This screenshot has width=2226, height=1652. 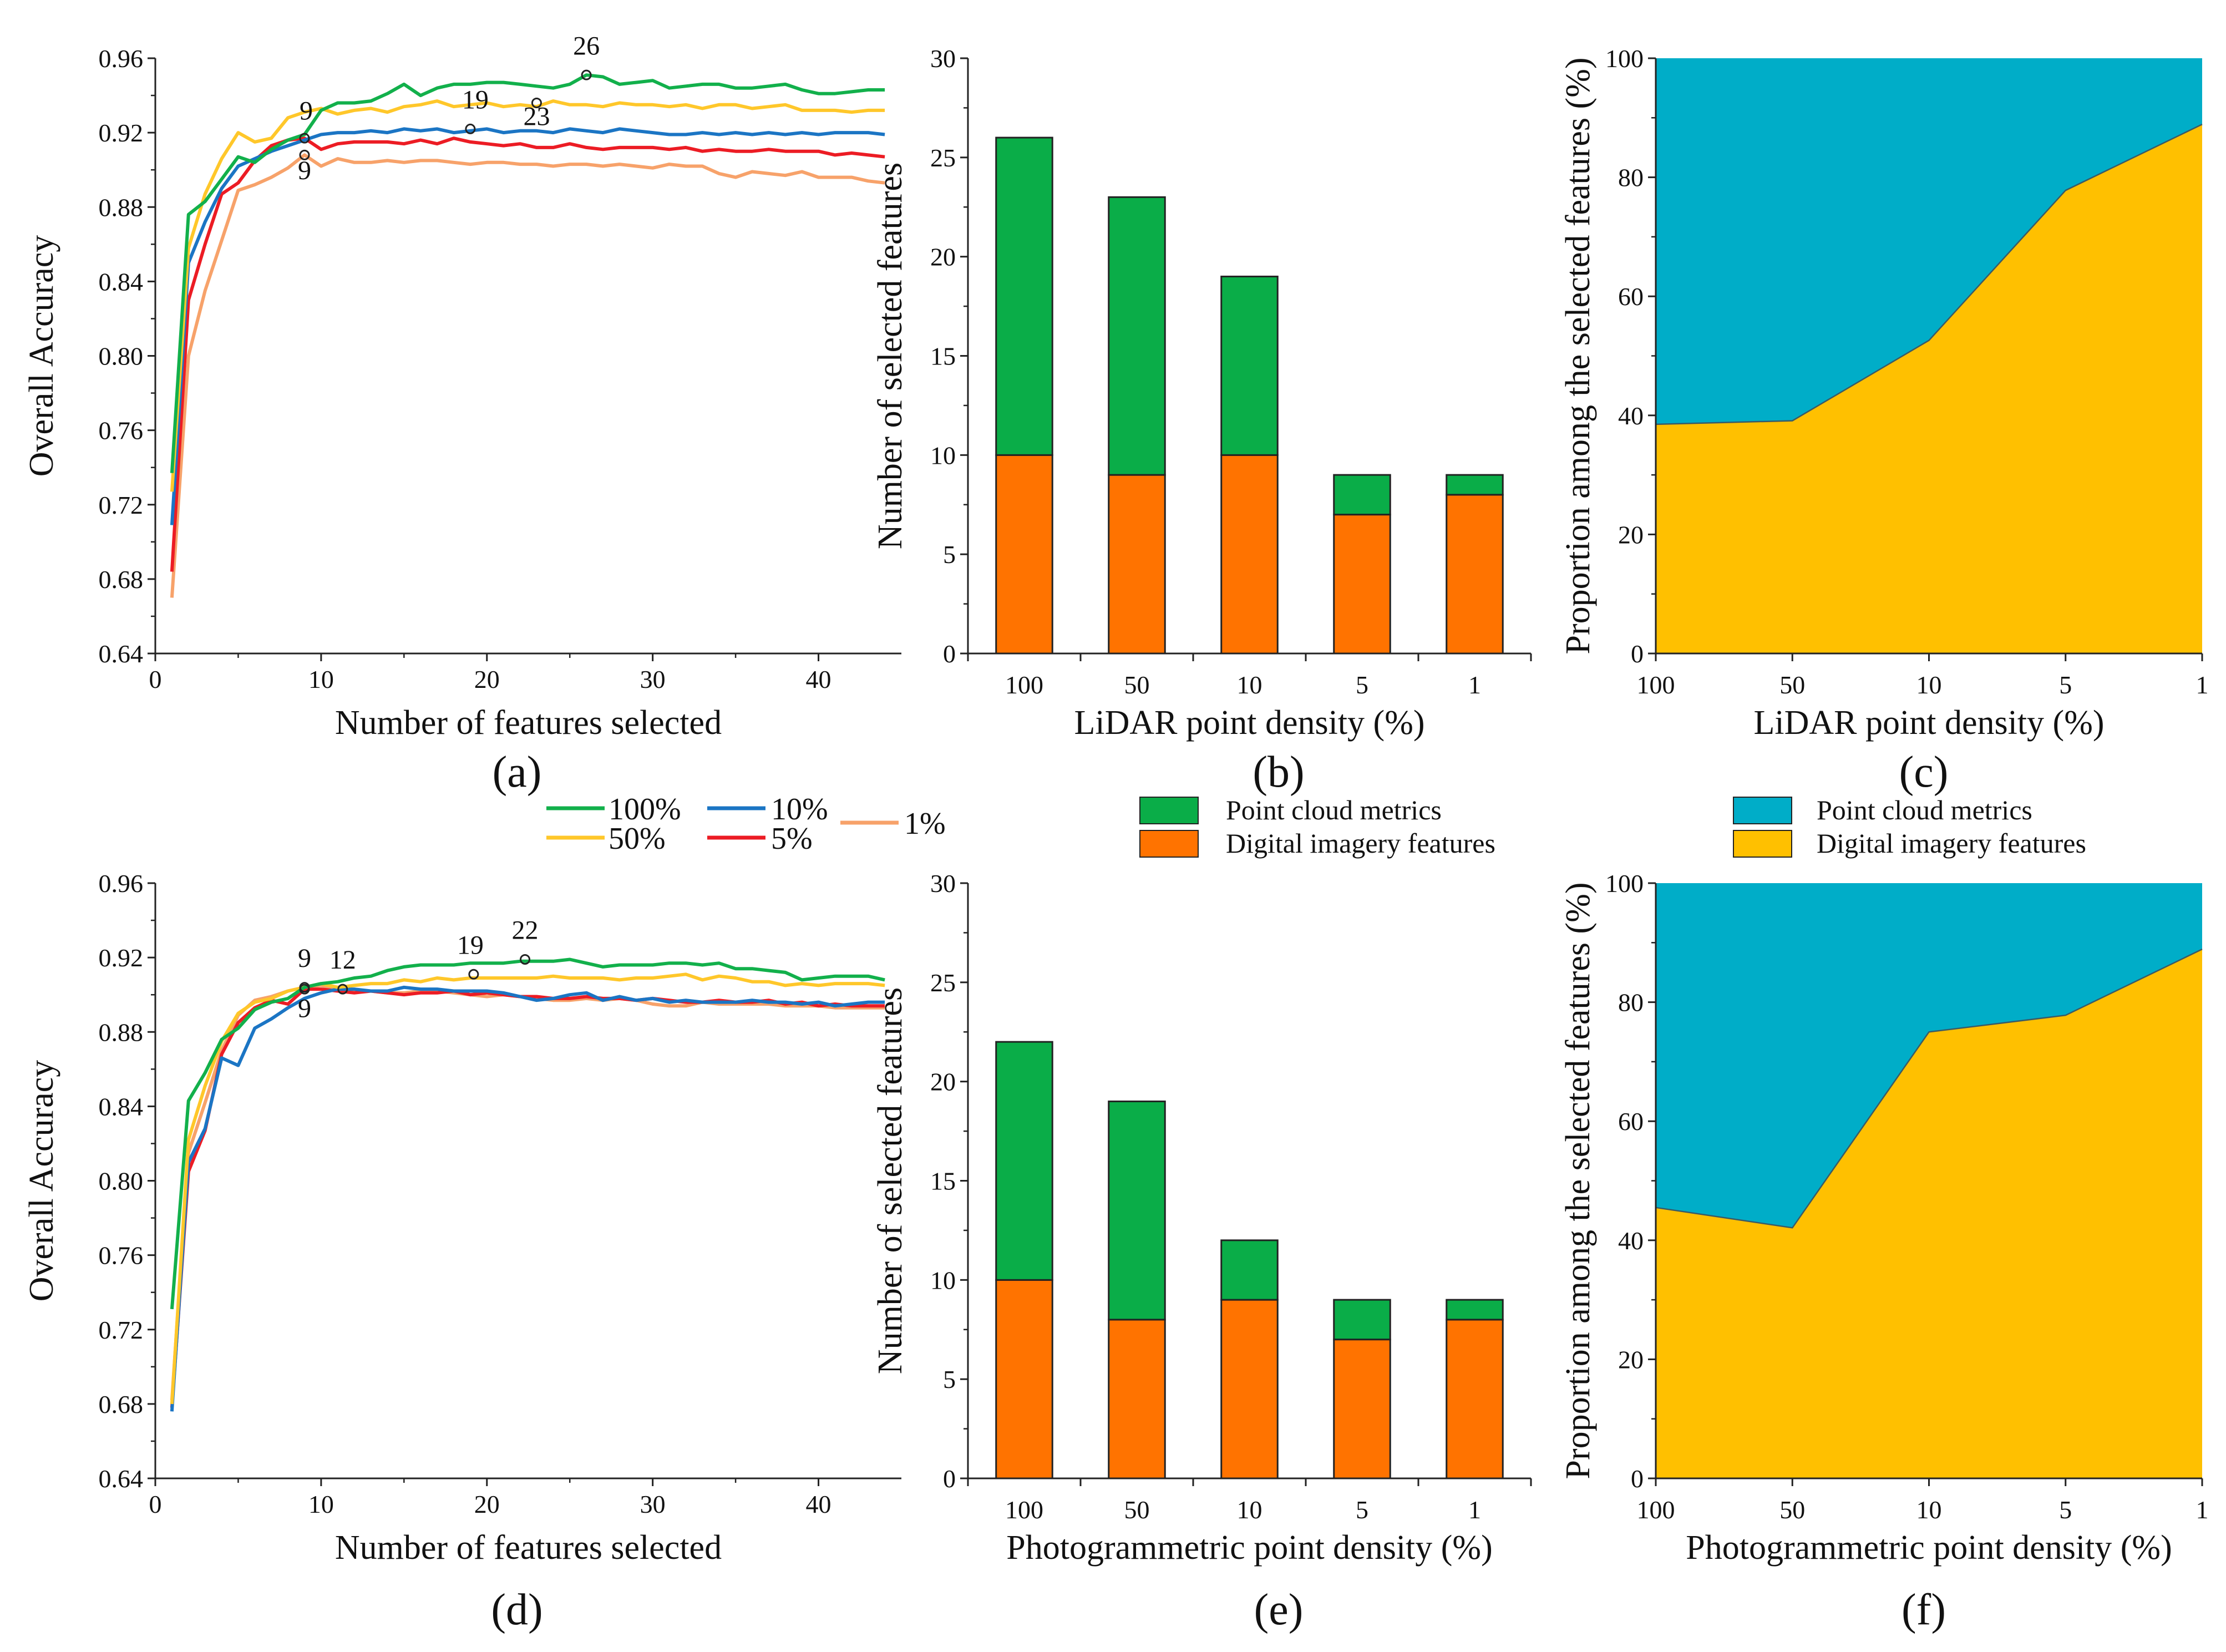 I want to click on y-axis-title: Overall Accuracy, so click(x=41, y=356).